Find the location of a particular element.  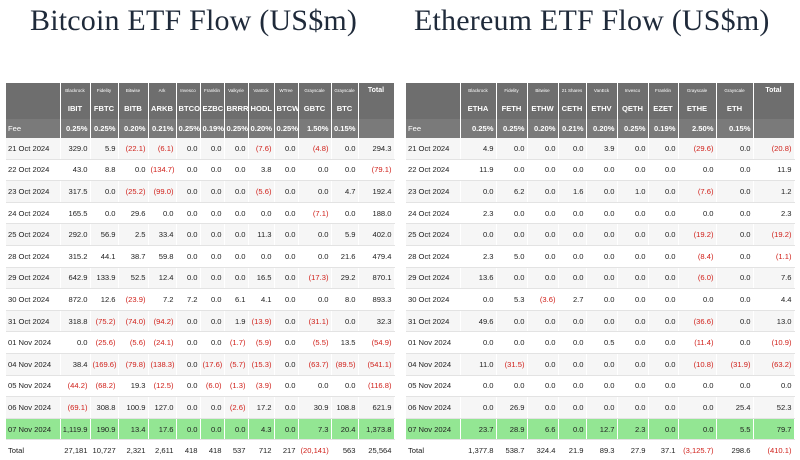

eth-flow-cell: (7.6) is located at coordinates (697, 191).